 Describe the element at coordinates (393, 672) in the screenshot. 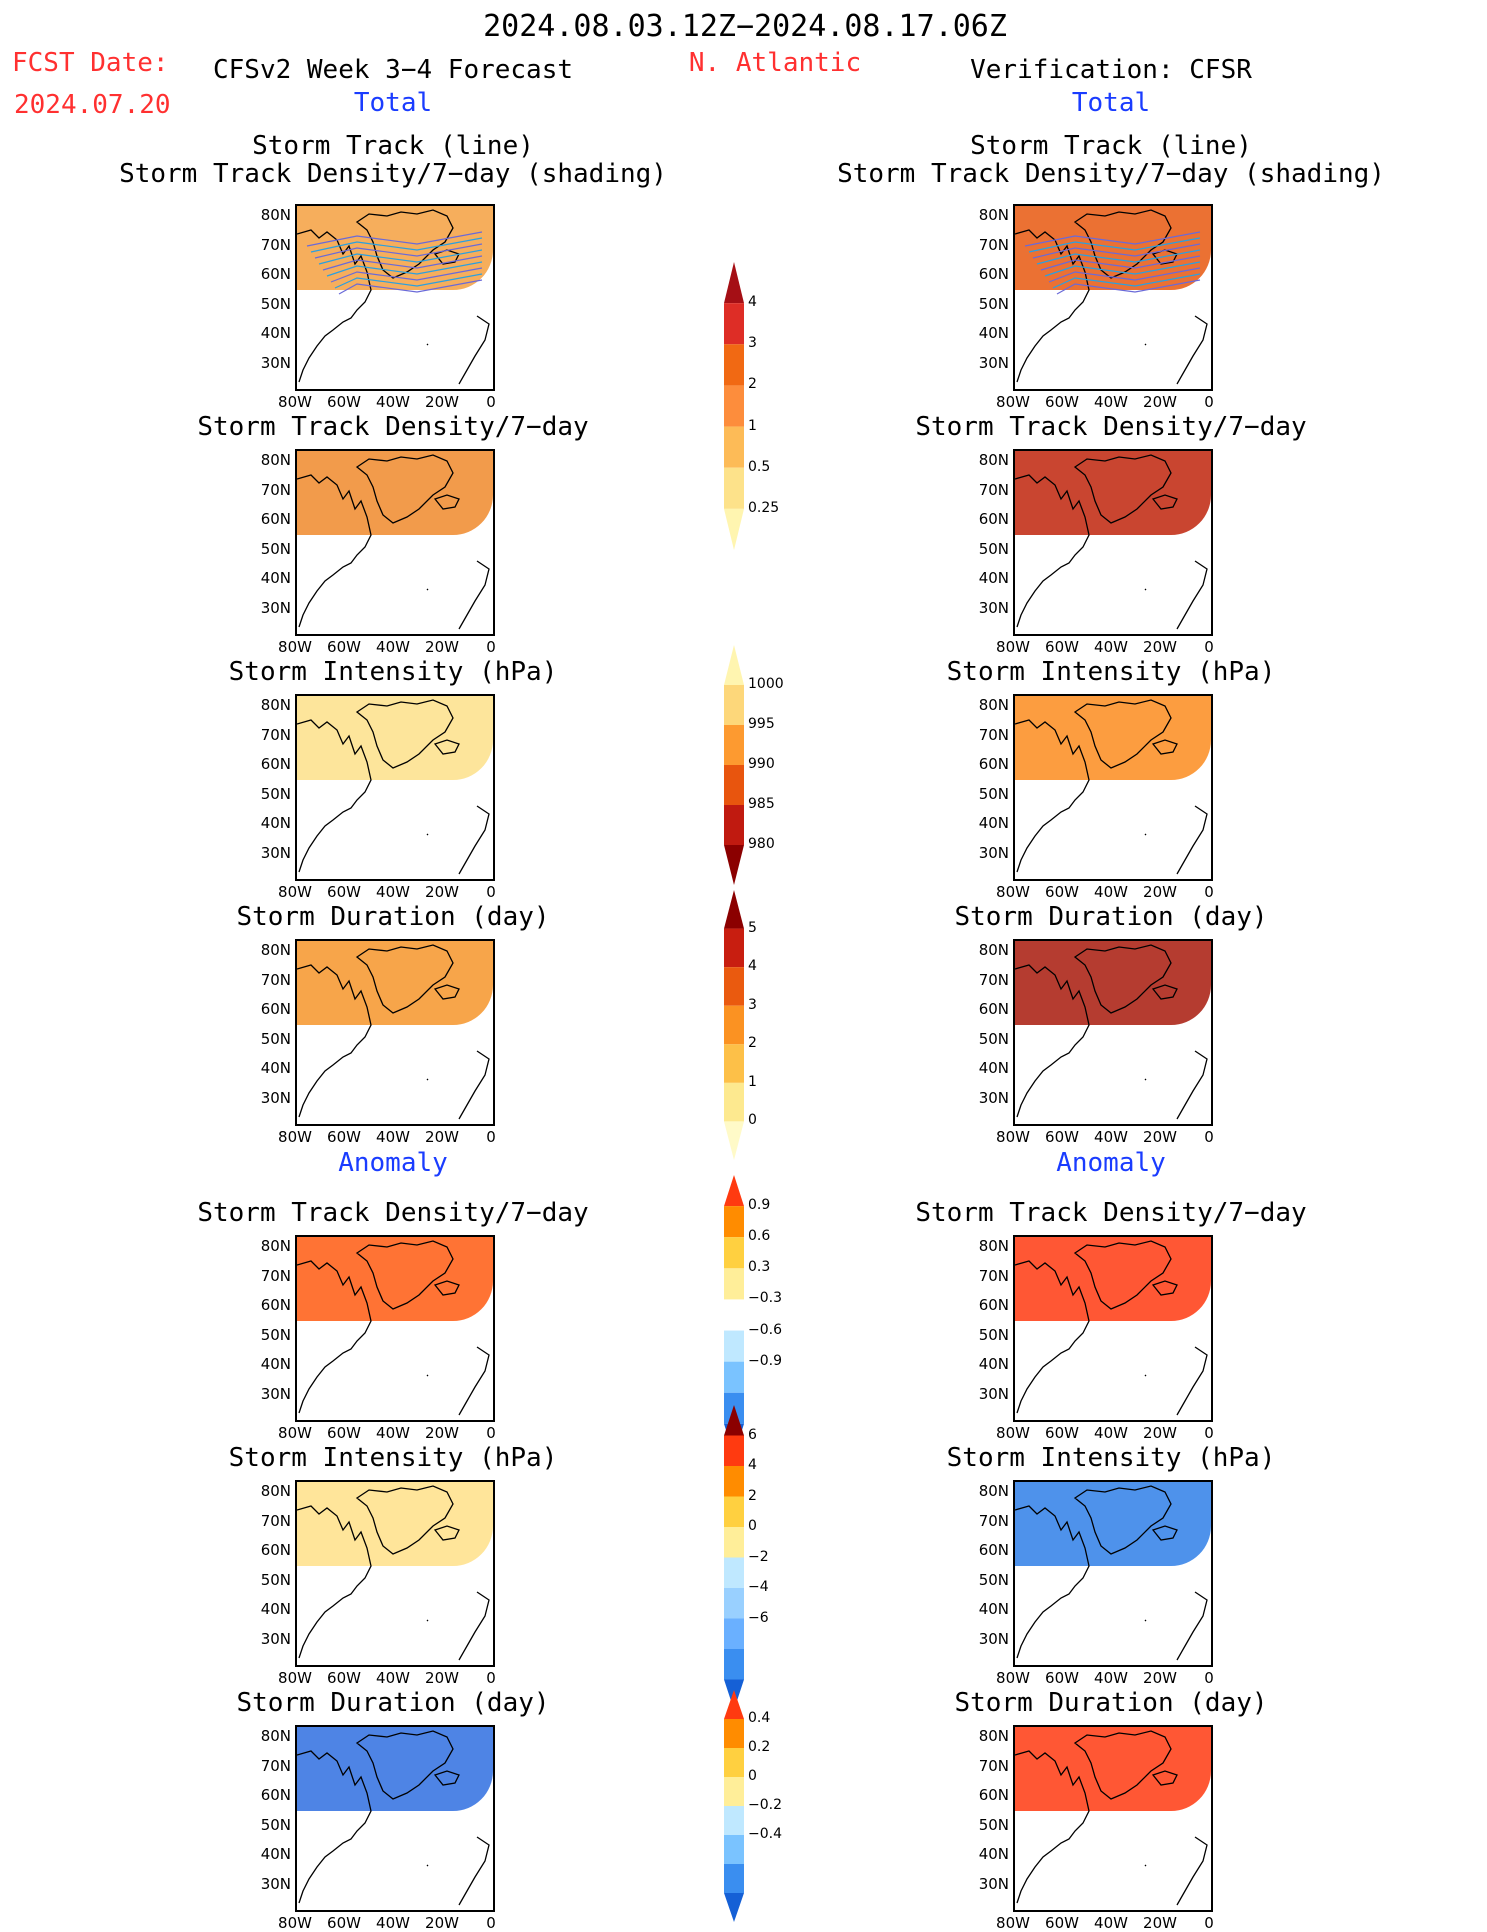

I see `panel-title-forecast-intensity: Storm Intensity (hPa)` at that location.